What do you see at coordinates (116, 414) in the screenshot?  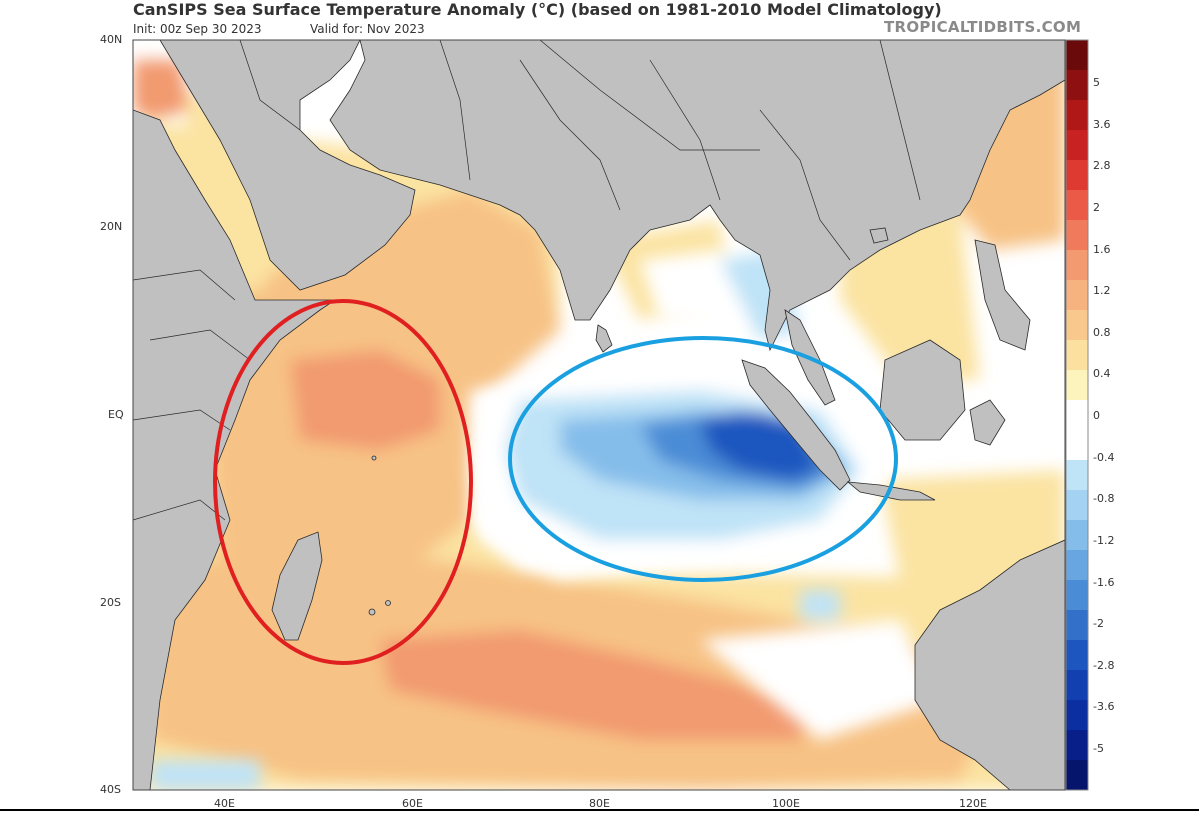 I see `lat-label-eq: EQ` at bounding box center [116, 414].